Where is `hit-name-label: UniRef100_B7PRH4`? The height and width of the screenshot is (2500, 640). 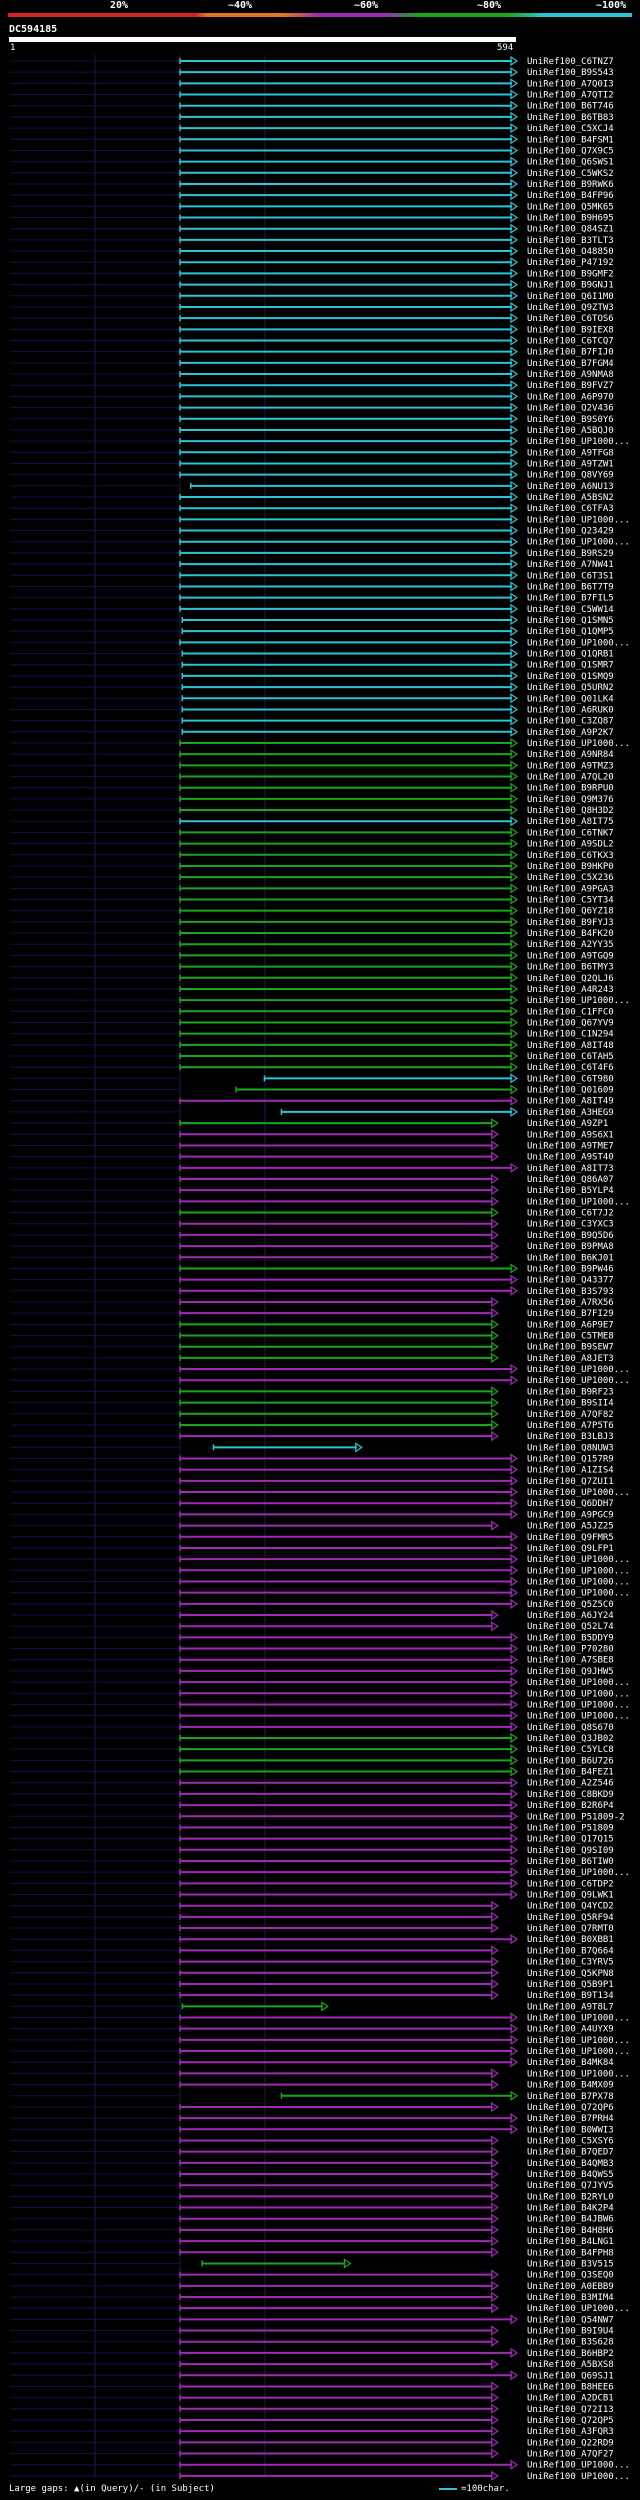 hit-name-label: UniRef100_B7PRH4 is located at coordinates (570, 2119).